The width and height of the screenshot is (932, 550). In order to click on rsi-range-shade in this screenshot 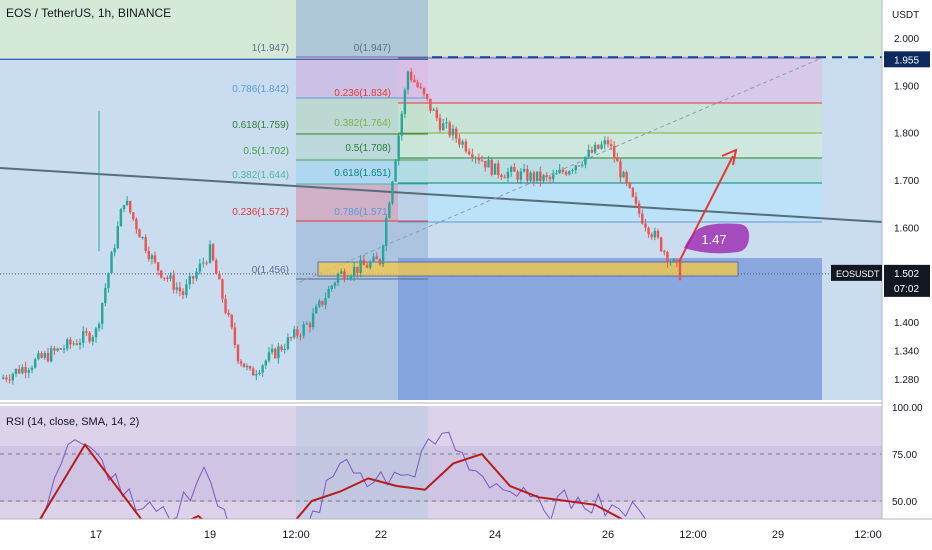, I will do `click(362, 462)`.